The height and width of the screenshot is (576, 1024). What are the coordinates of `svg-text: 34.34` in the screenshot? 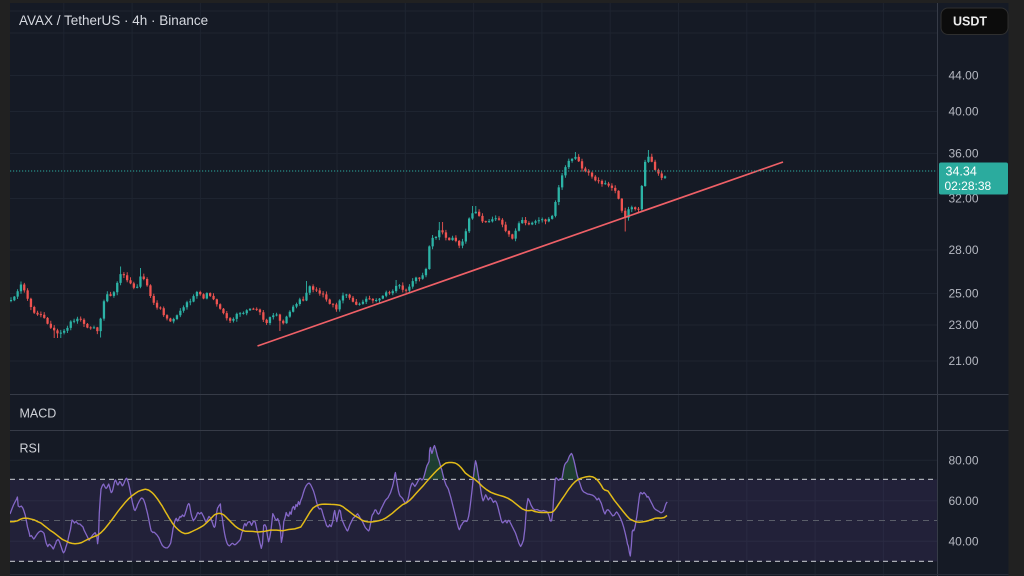 It's located at (961, 172).